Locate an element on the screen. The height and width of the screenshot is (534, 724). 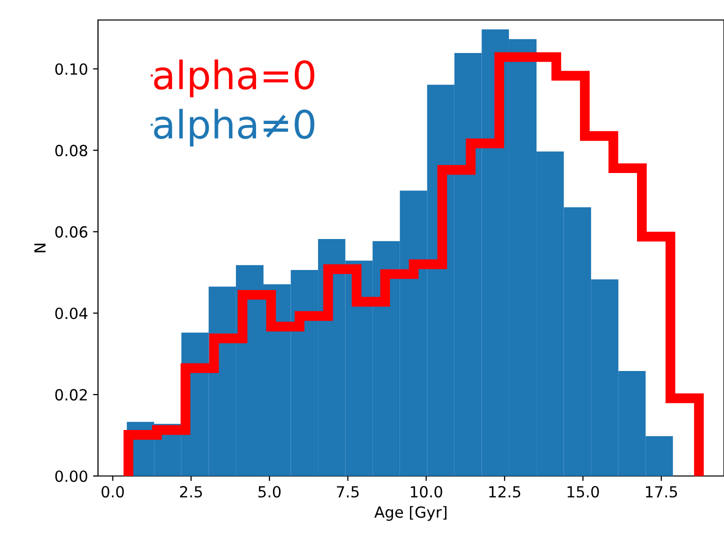
y-tick-label: 0.04 is located at coordinates (71, 314).